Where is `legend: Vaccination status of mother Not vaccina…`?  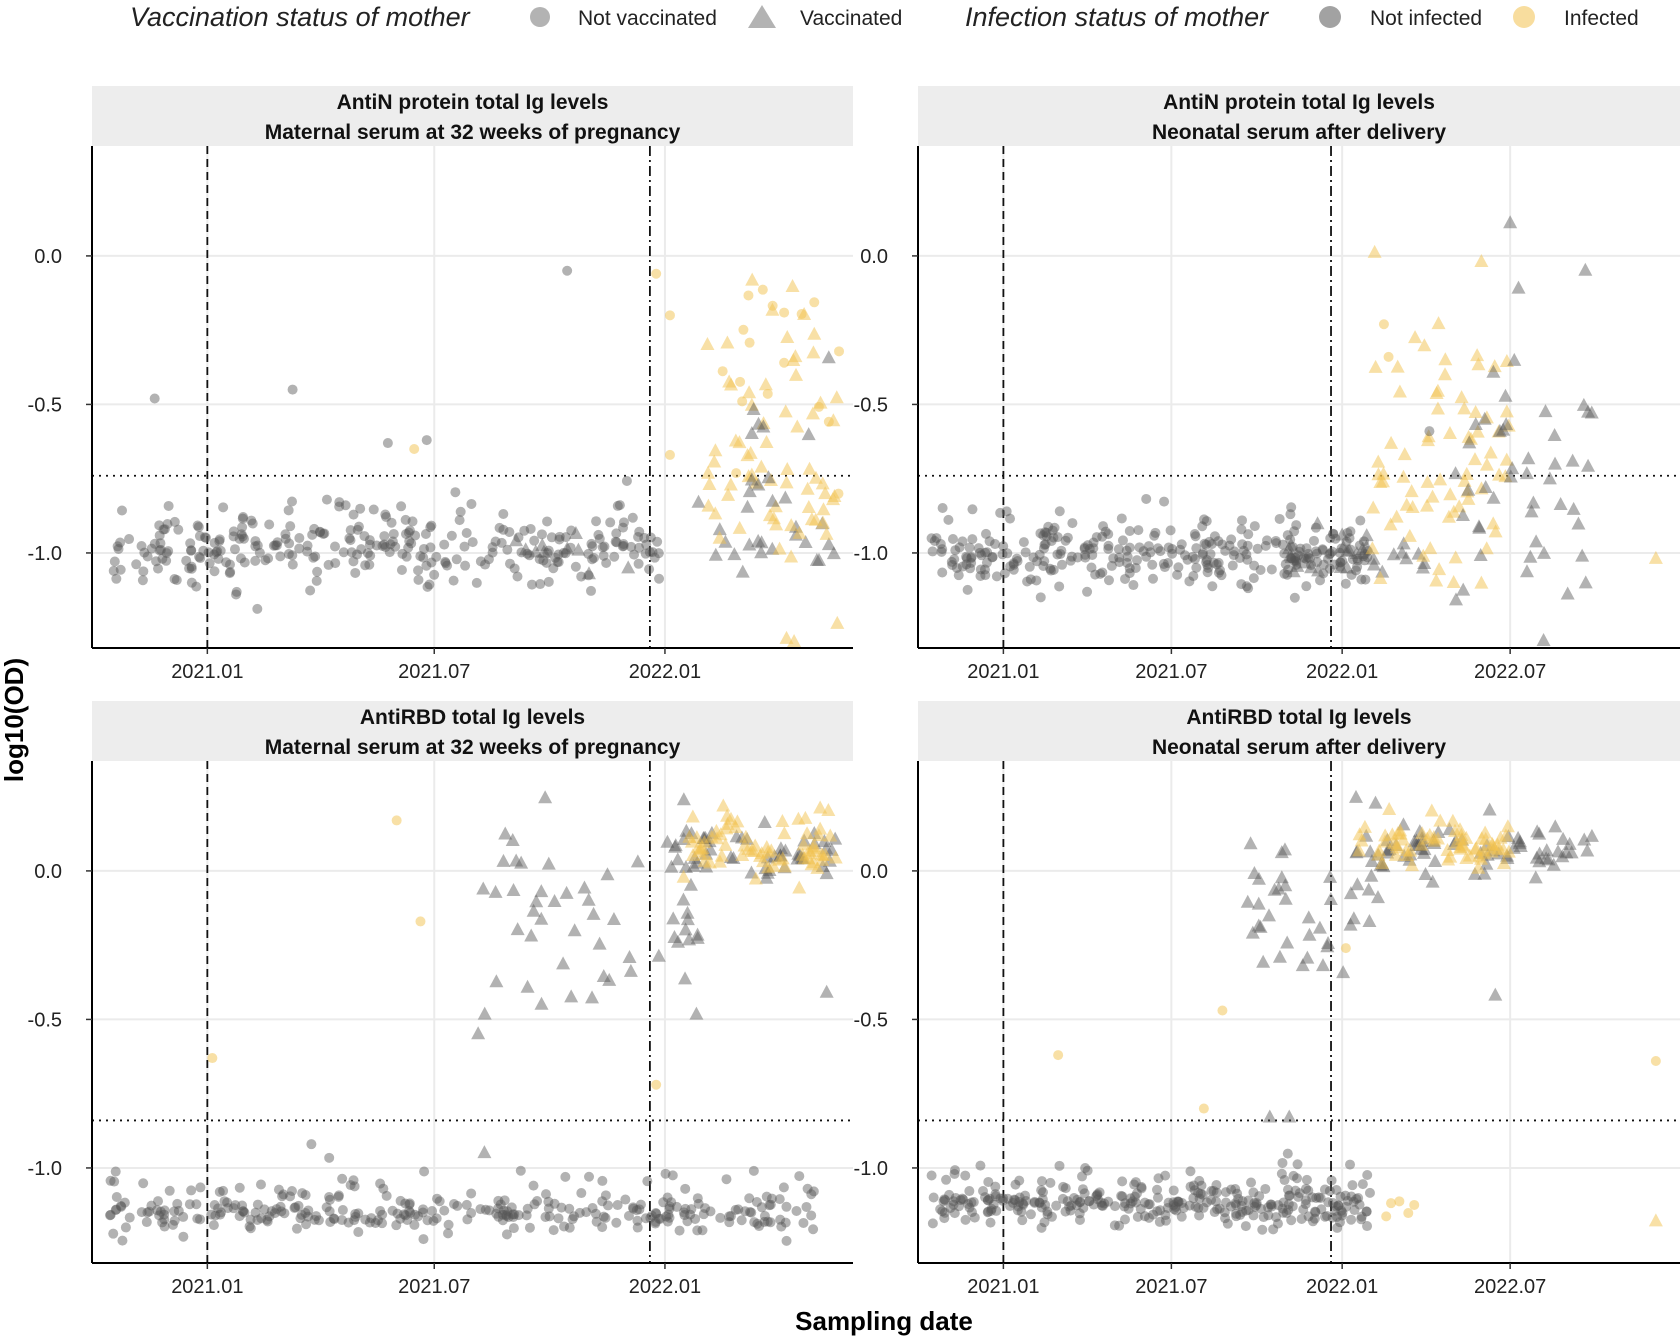
legend: Vaccination status of mother Not vaccina… is located at coordinates (884, 17).